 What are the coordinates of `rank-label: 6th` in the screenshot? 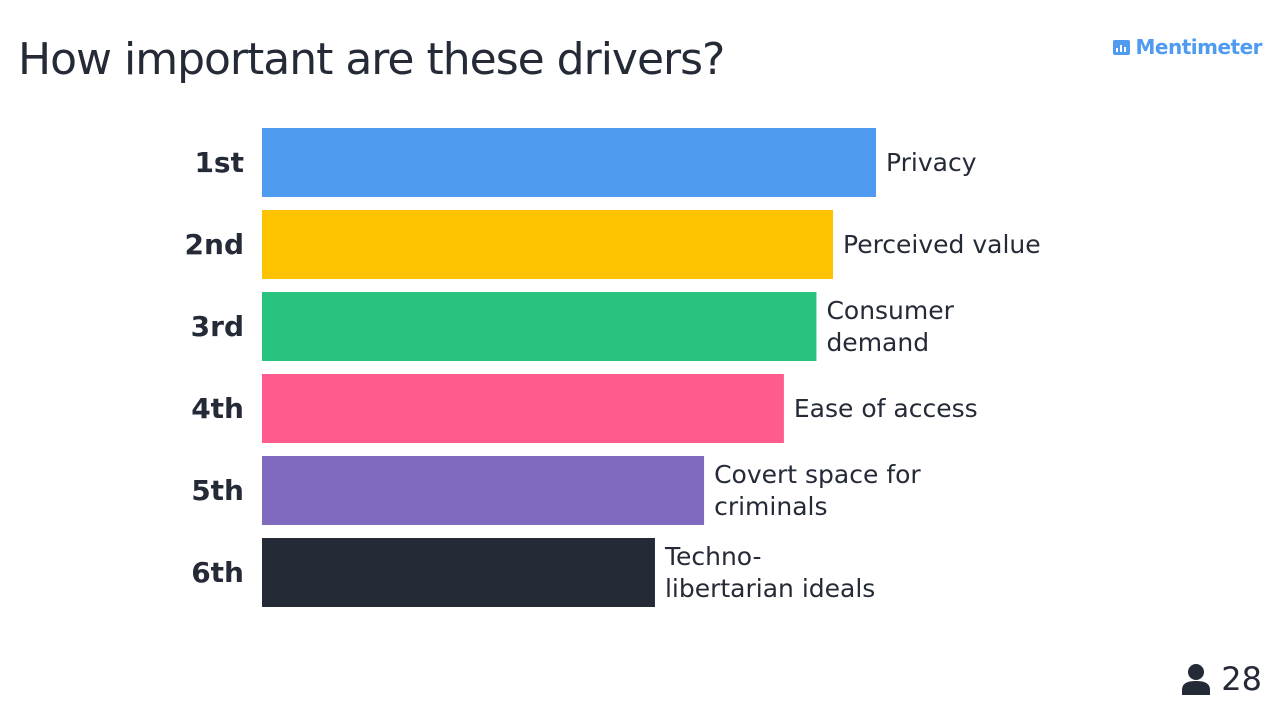 It's located at (217, 572).